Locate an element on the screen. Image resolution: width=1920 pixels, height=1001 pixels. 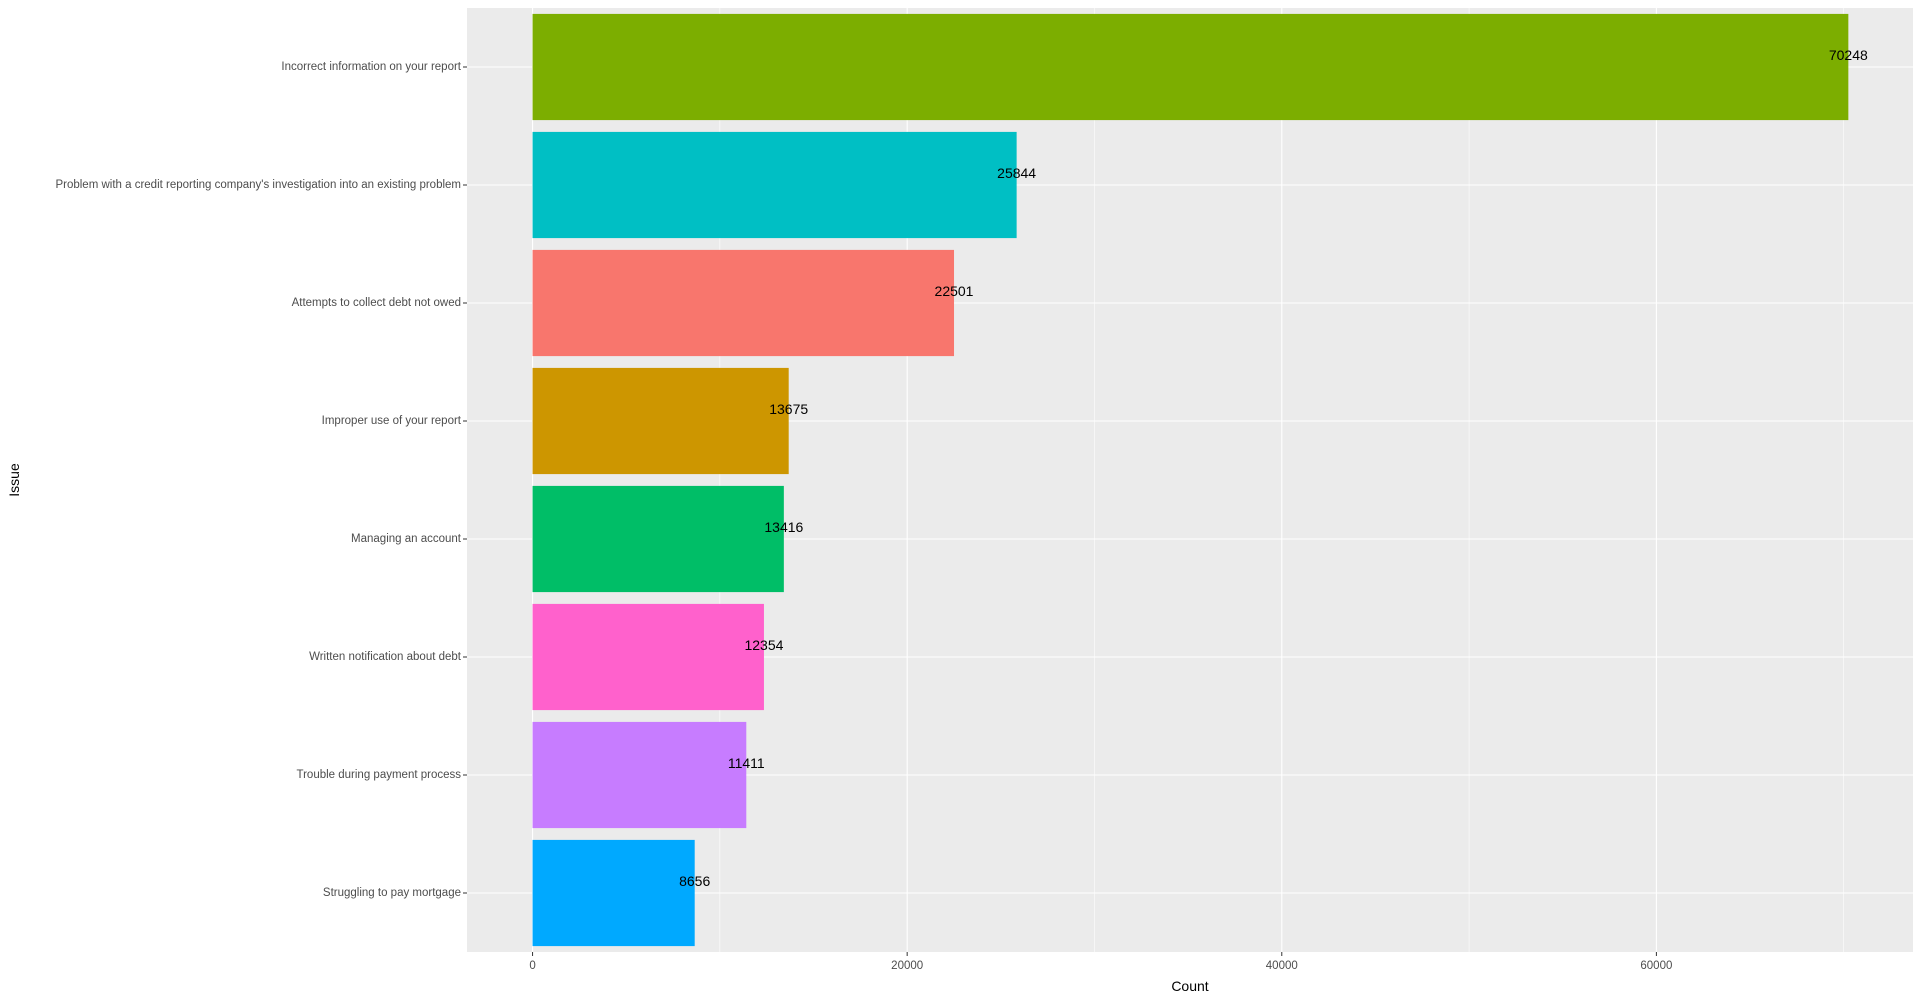
y-tick-label: Improper use of your report is located at coordinates (392, 421).